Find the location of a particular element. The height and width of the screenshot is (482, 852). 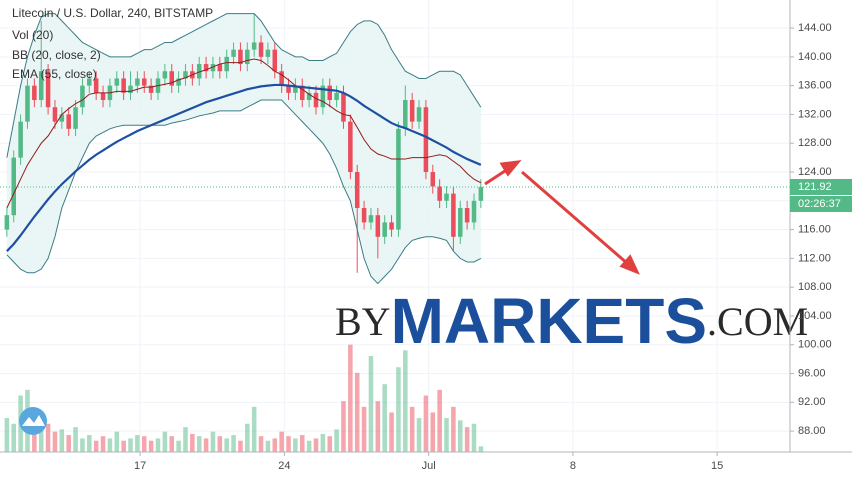

last-price-box is located at coordinates (821, 186).